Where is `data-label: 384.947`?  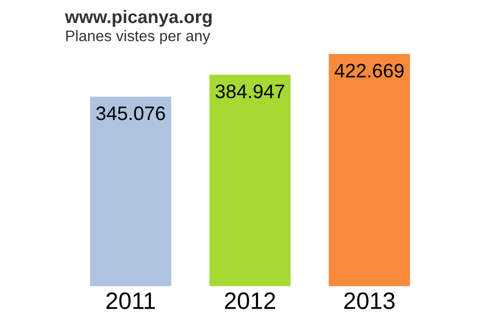
data-label: 384.947 is located at coordinates (250, 91).